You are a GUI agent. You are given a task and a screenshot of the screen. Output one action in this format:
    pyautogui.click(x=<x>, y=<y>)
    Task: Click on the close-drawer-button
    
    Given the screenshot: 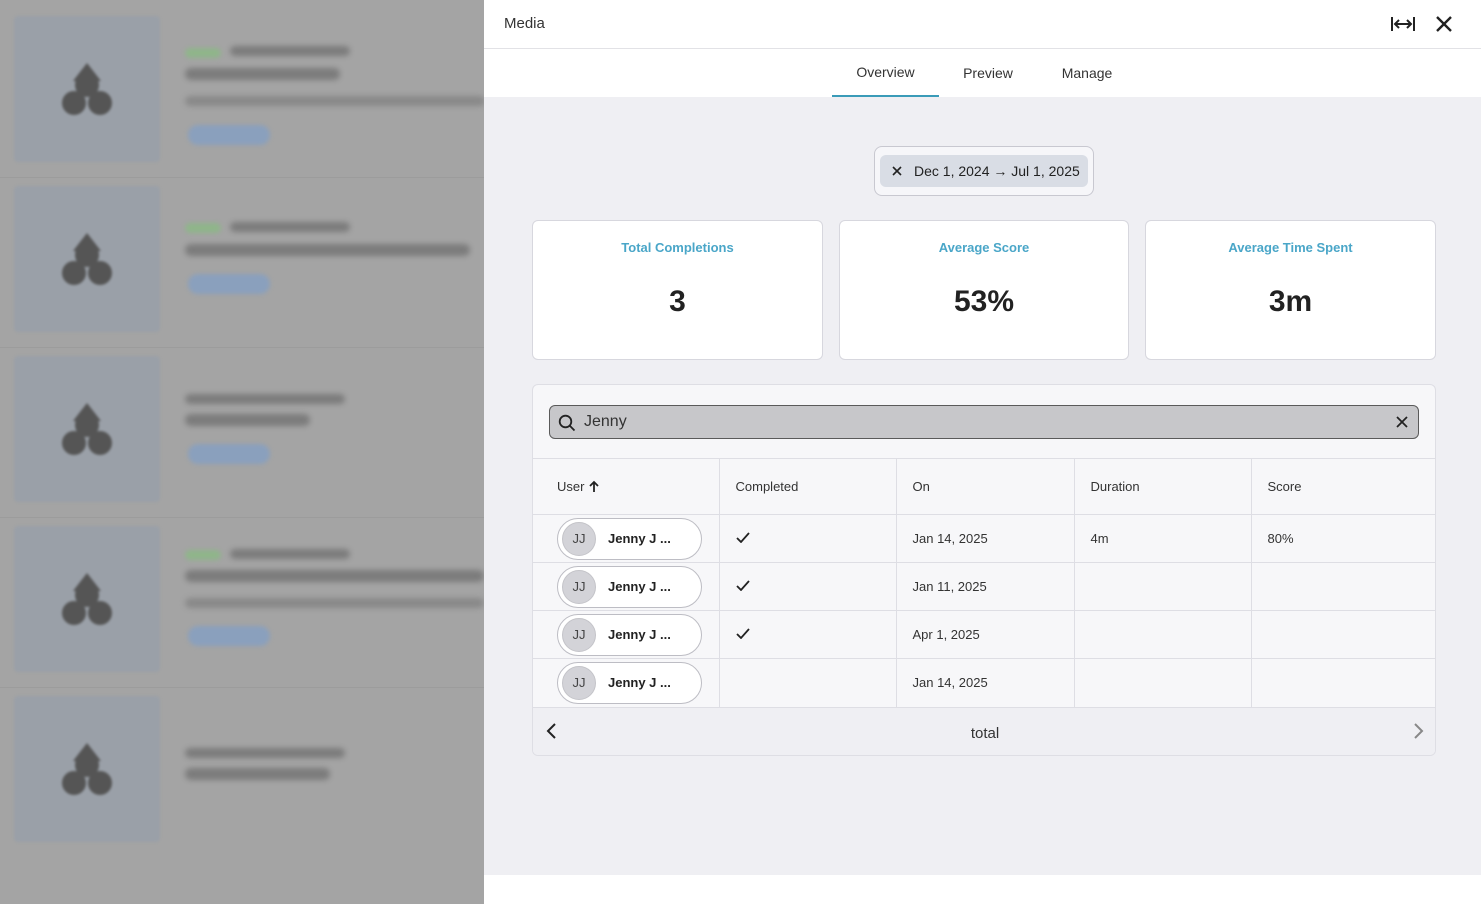 What is the action you would take?
    pyautogui.click(x=1444, y=24)
    